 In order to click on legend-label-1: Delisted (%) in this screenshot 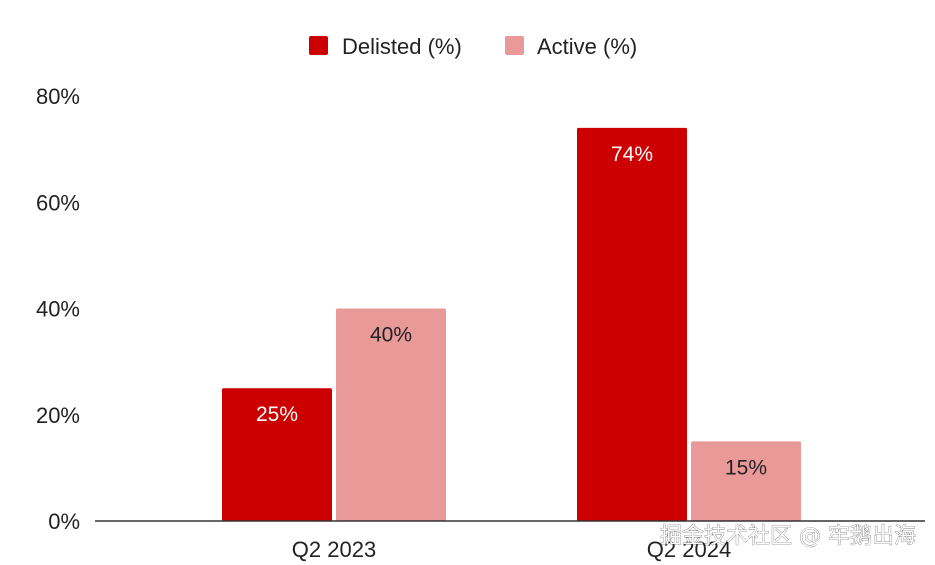, I will do `click(402, 46)`.